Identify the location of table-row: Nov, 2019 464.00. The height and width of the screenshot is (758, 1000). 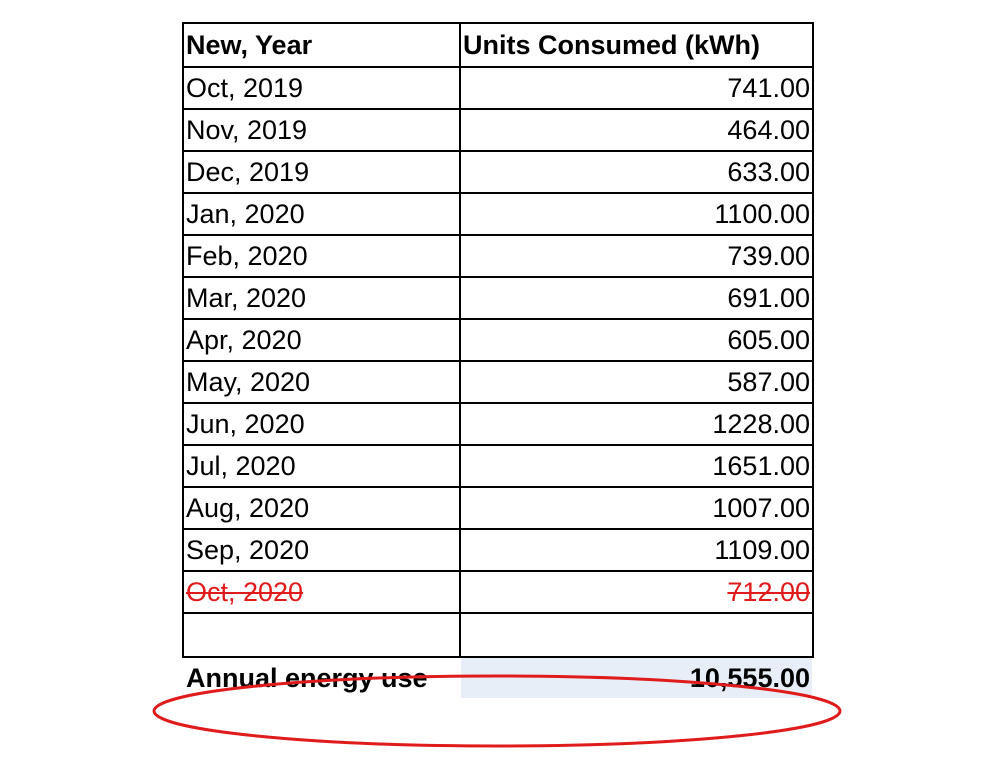
(498, 130).